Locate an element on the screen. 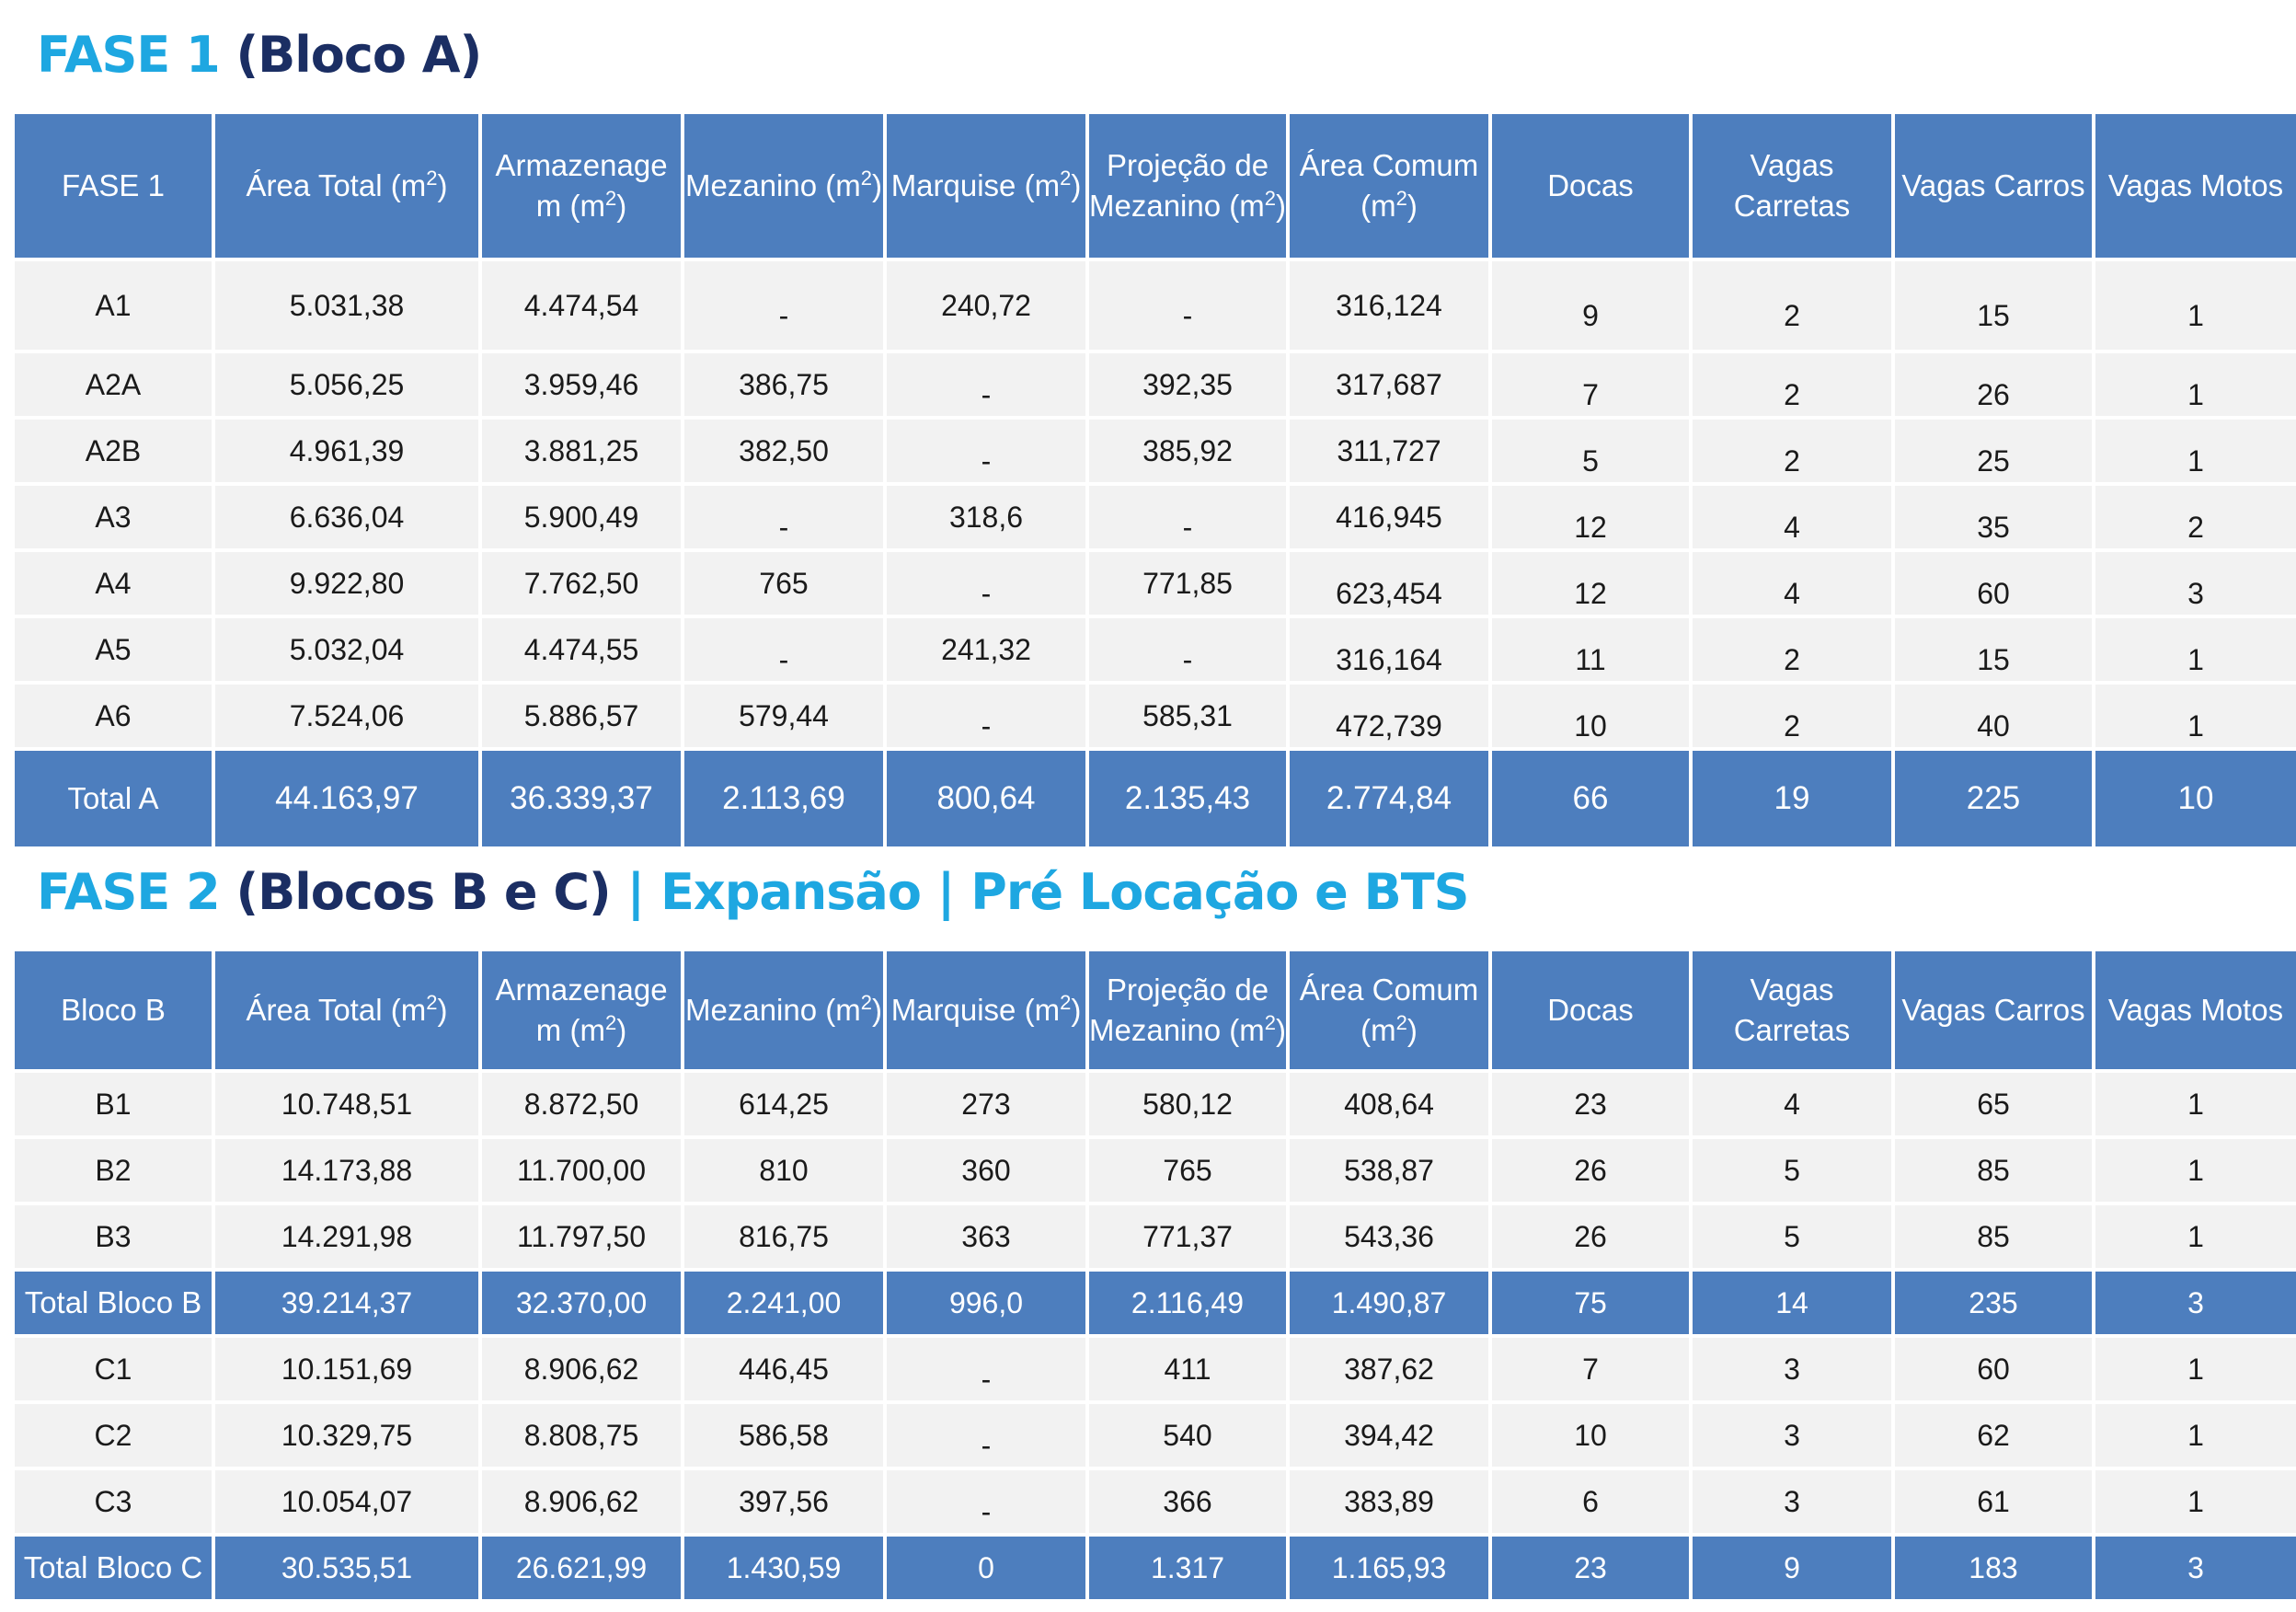  fase2-cell-area-comum: 543,36 is located at coordinates (1389, 1237).